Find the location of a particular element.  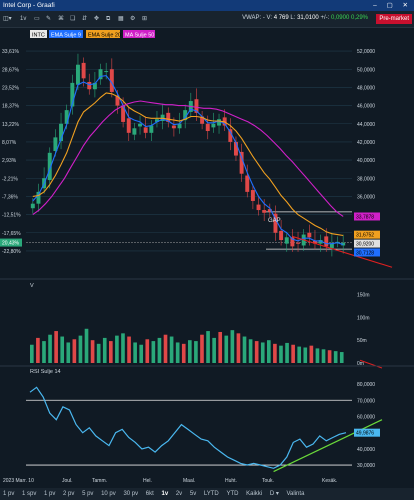

price-tick-label: 50,0000 is located at coordinates (366, 70).